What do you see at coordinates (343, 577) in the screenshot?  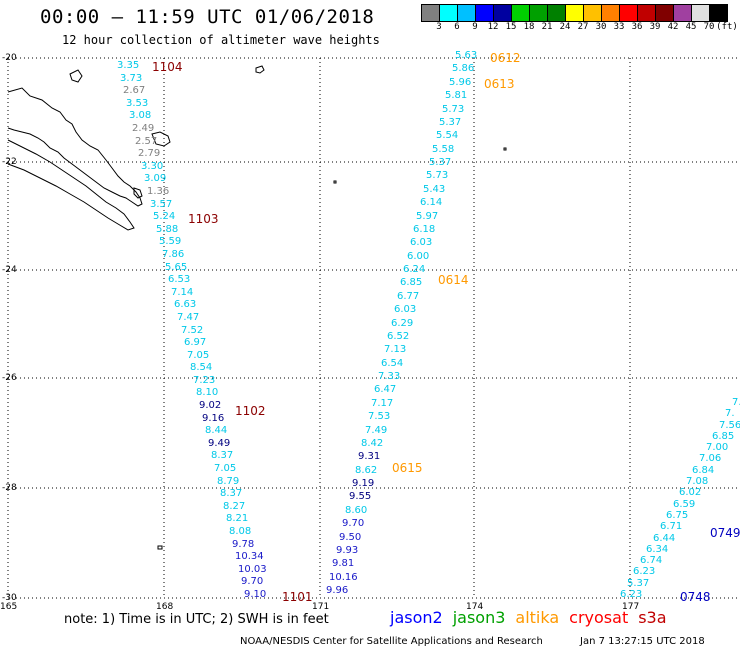 I see `wave-height-value: 10.16` at bounding box center [343, 577].